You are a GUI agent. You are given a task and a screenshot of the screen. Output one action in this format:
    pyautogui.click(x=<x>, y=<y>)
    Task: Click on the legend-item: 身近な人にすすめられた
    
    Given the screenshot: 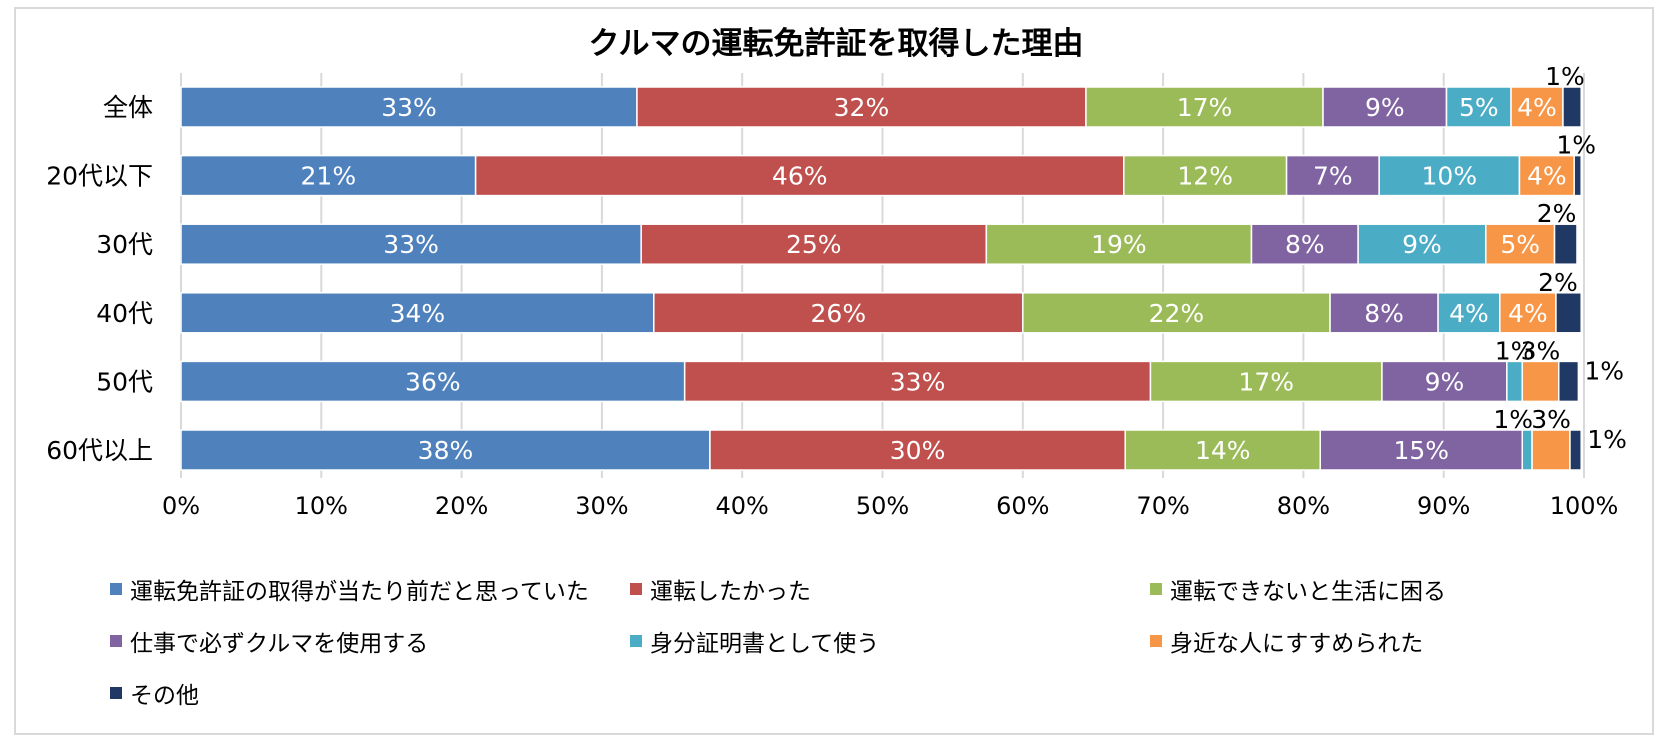 What is the action you would take?
    pyautogui.click(x=1286, y=641)
    